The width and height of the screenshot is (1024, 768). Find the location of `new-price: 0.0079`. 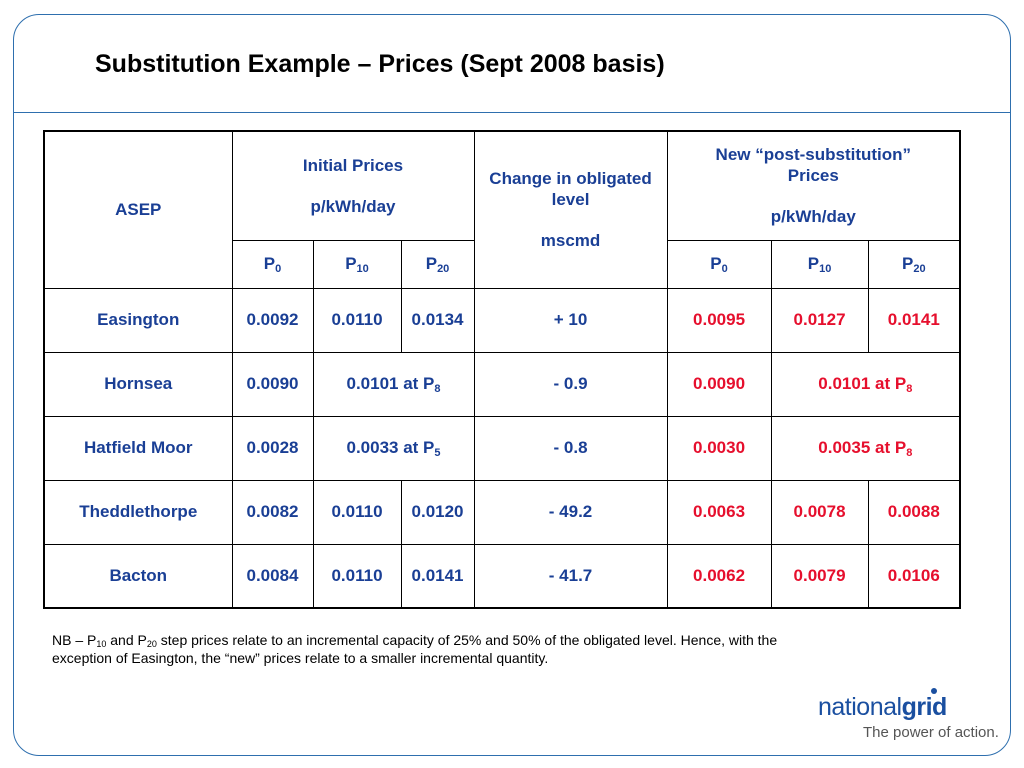

new-price: 0.0079 is located at coordinates (819, 576).